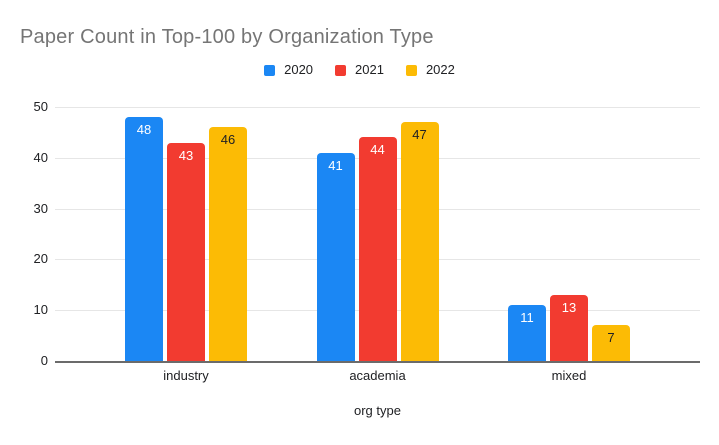 The width and height of the screenshot is (719, 445). I want to click on bar-mixed-2022: 7, so click(611, 343).